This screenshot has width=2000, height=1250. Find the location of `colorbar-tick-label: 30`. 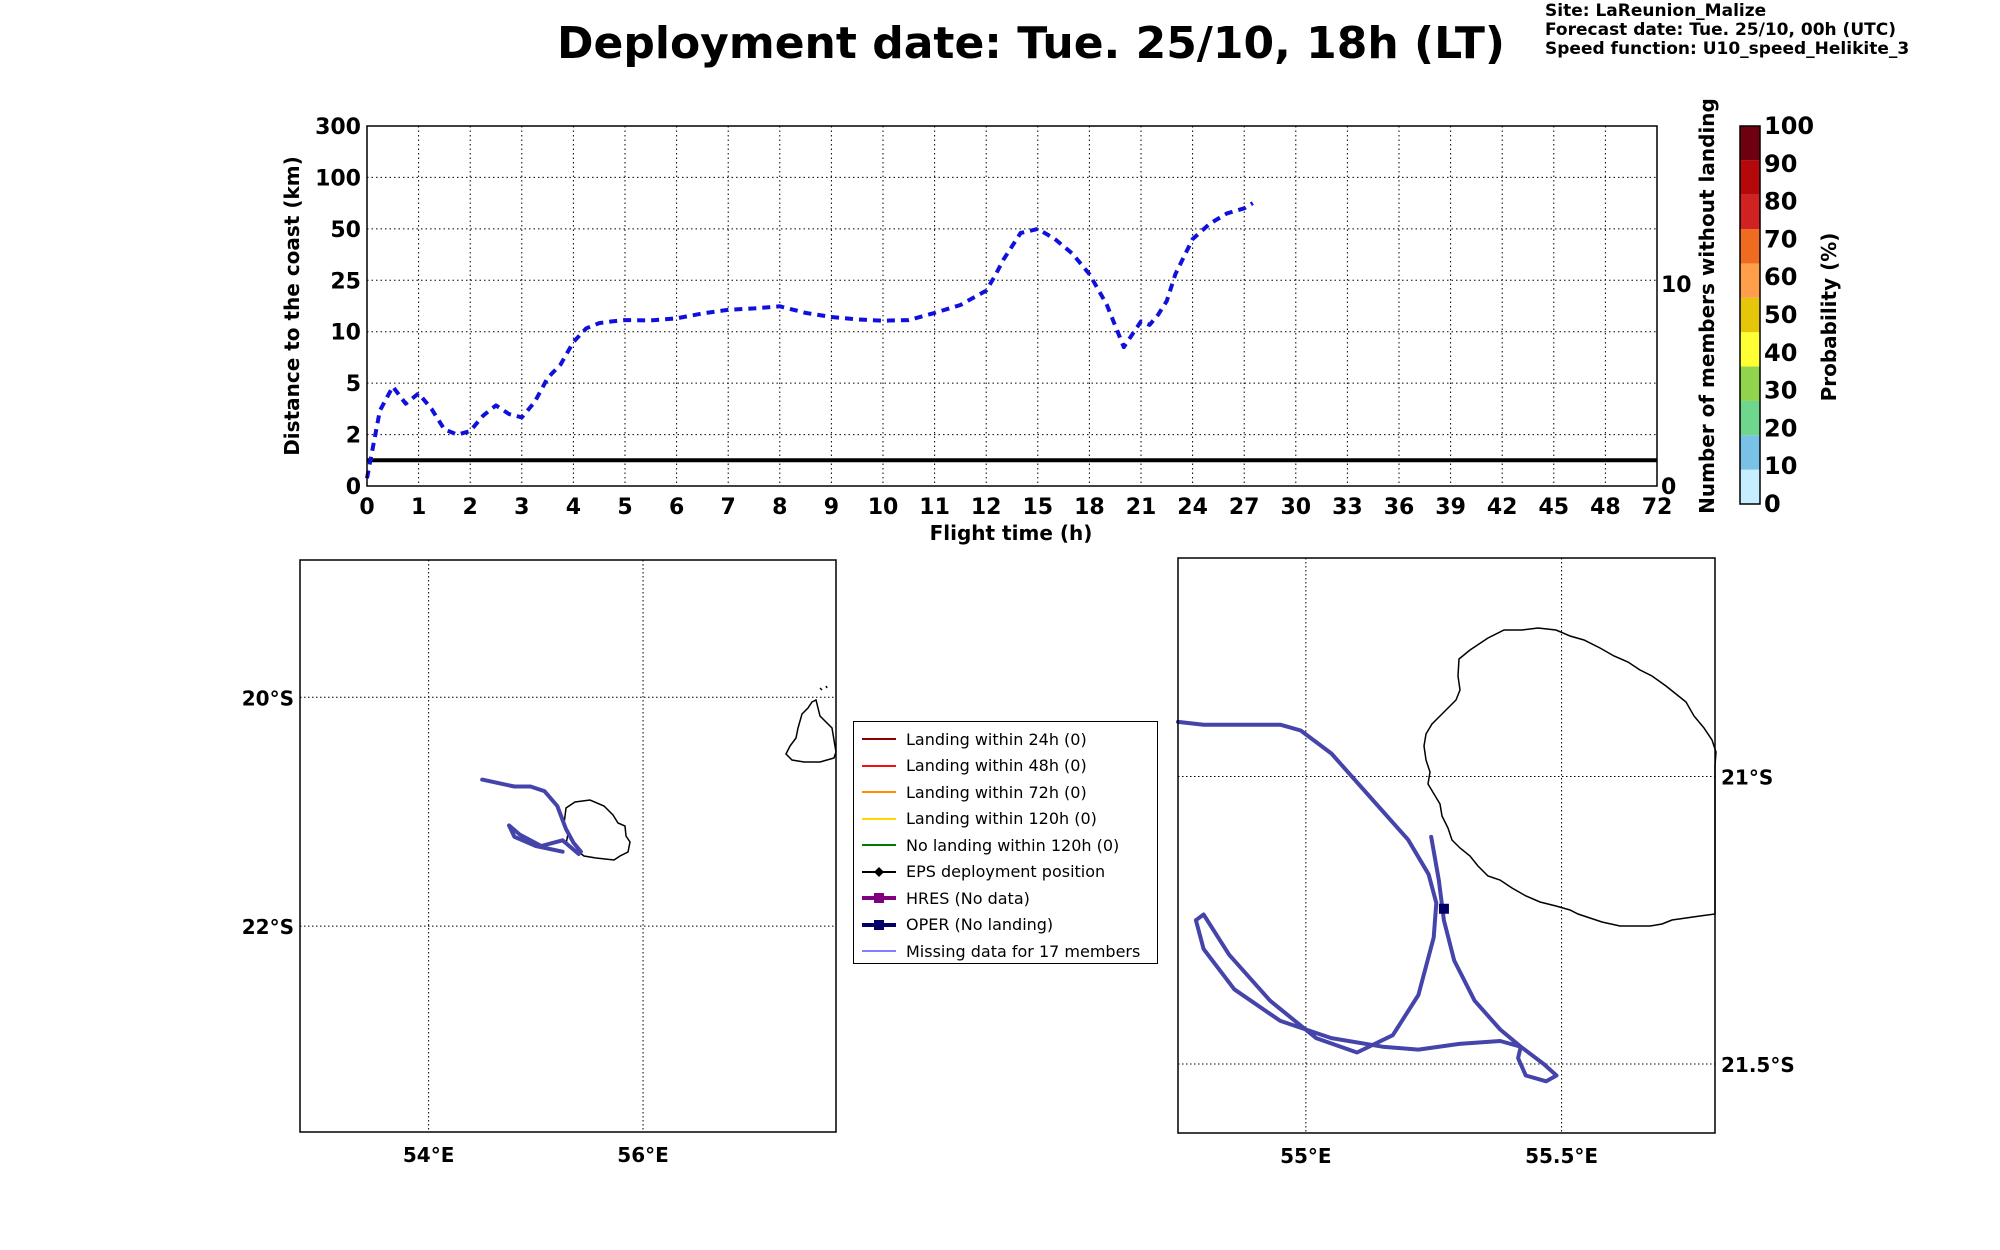

colorbar-tick-label: 30 is located at coordinates (1780, 391).